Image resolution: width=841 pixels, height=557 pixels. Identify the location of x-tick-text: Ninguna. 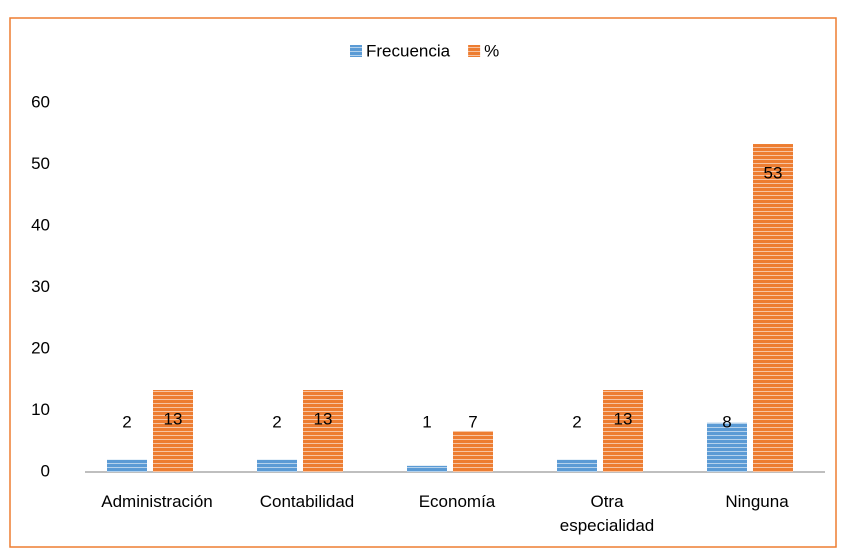
(757, 501).